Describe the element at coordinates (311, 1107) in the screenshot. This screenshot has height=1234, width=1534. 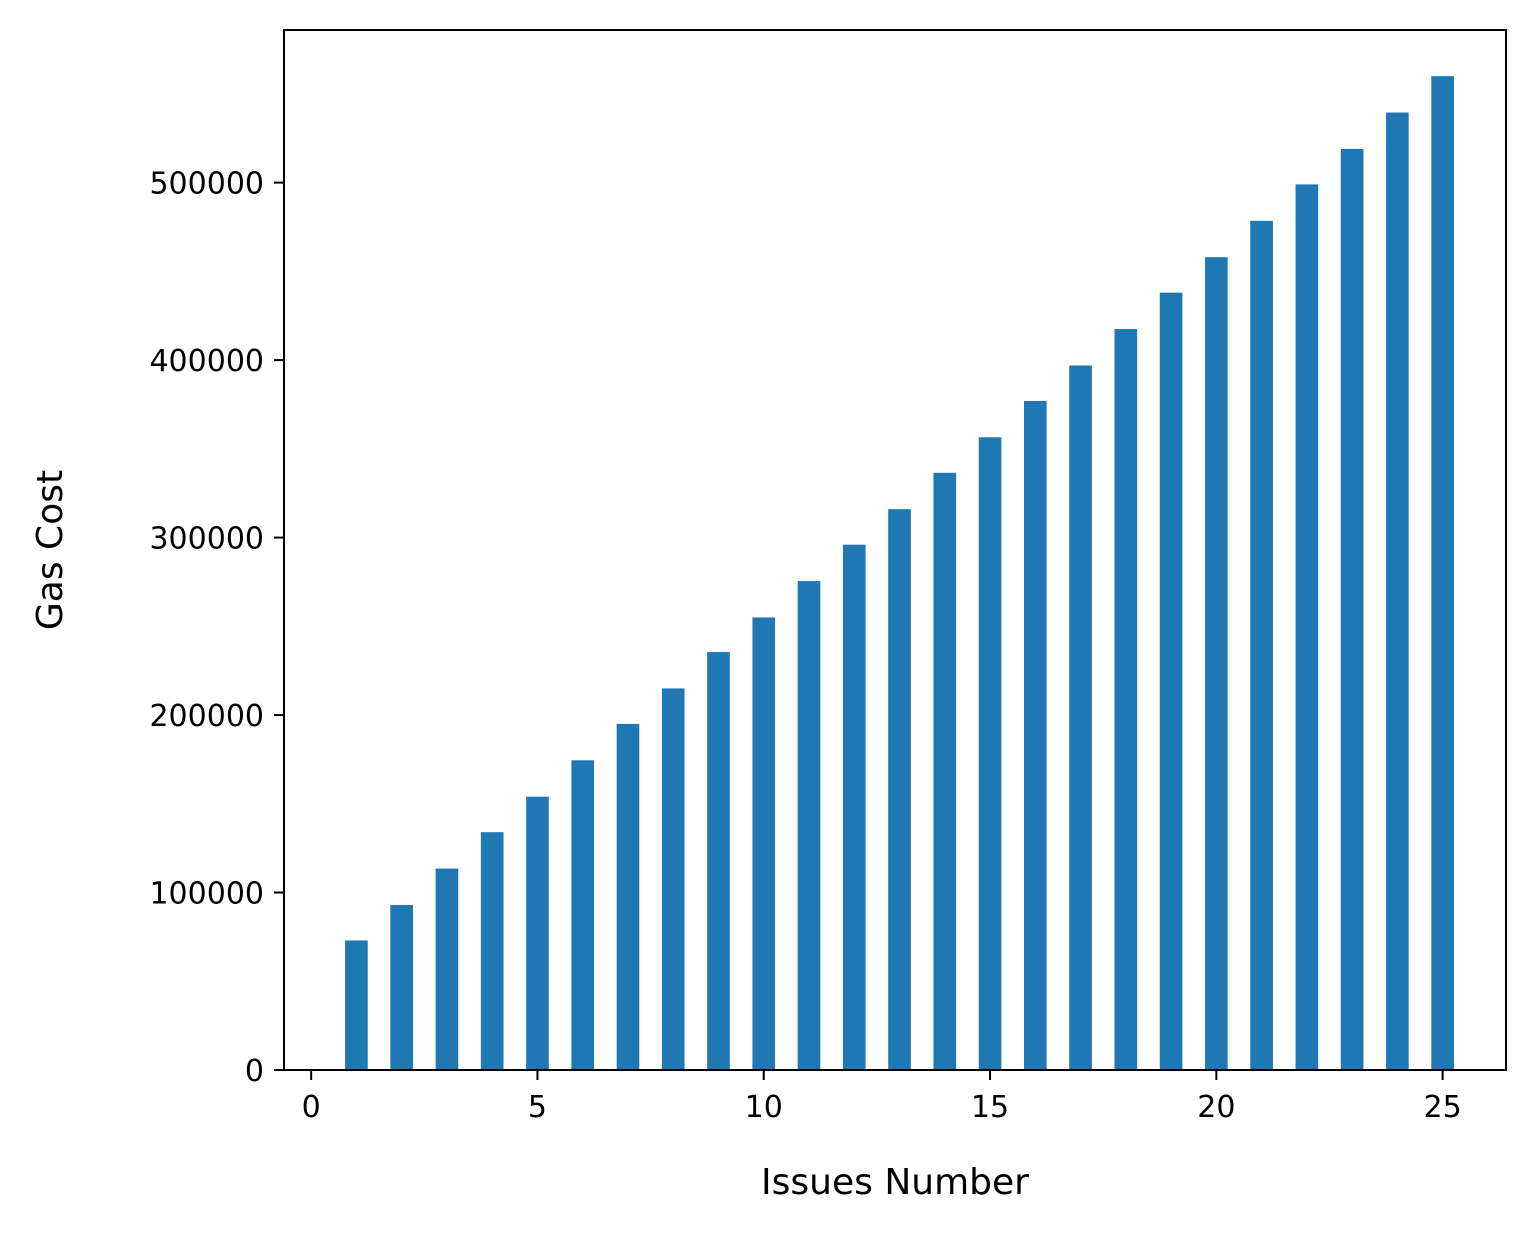
I see `x-tick-label: 0` at that location.